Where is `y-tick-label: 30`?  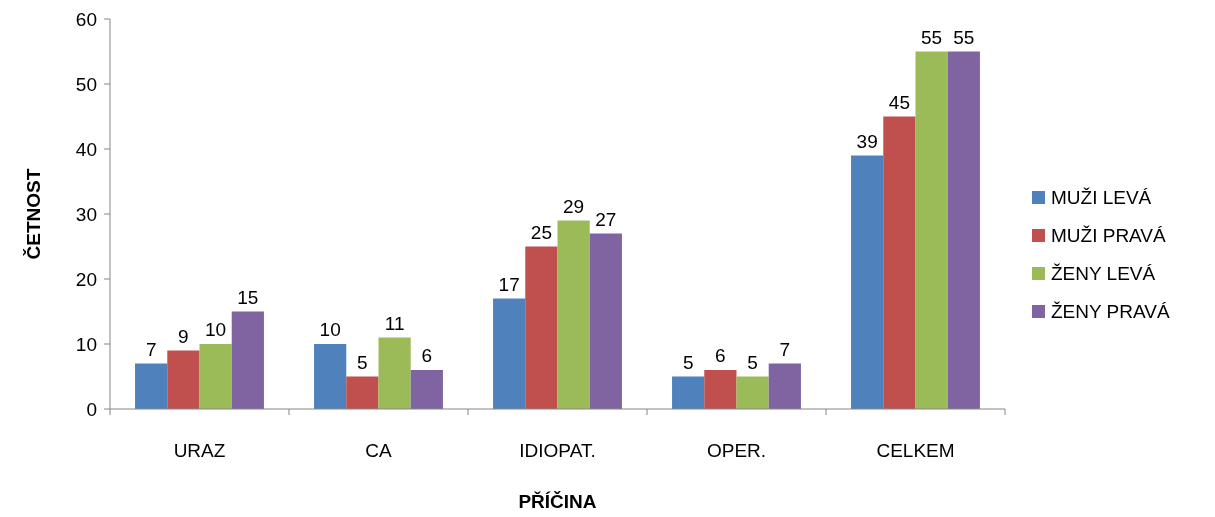
y-tick-label: 30 is located at coordinates (86, 214).